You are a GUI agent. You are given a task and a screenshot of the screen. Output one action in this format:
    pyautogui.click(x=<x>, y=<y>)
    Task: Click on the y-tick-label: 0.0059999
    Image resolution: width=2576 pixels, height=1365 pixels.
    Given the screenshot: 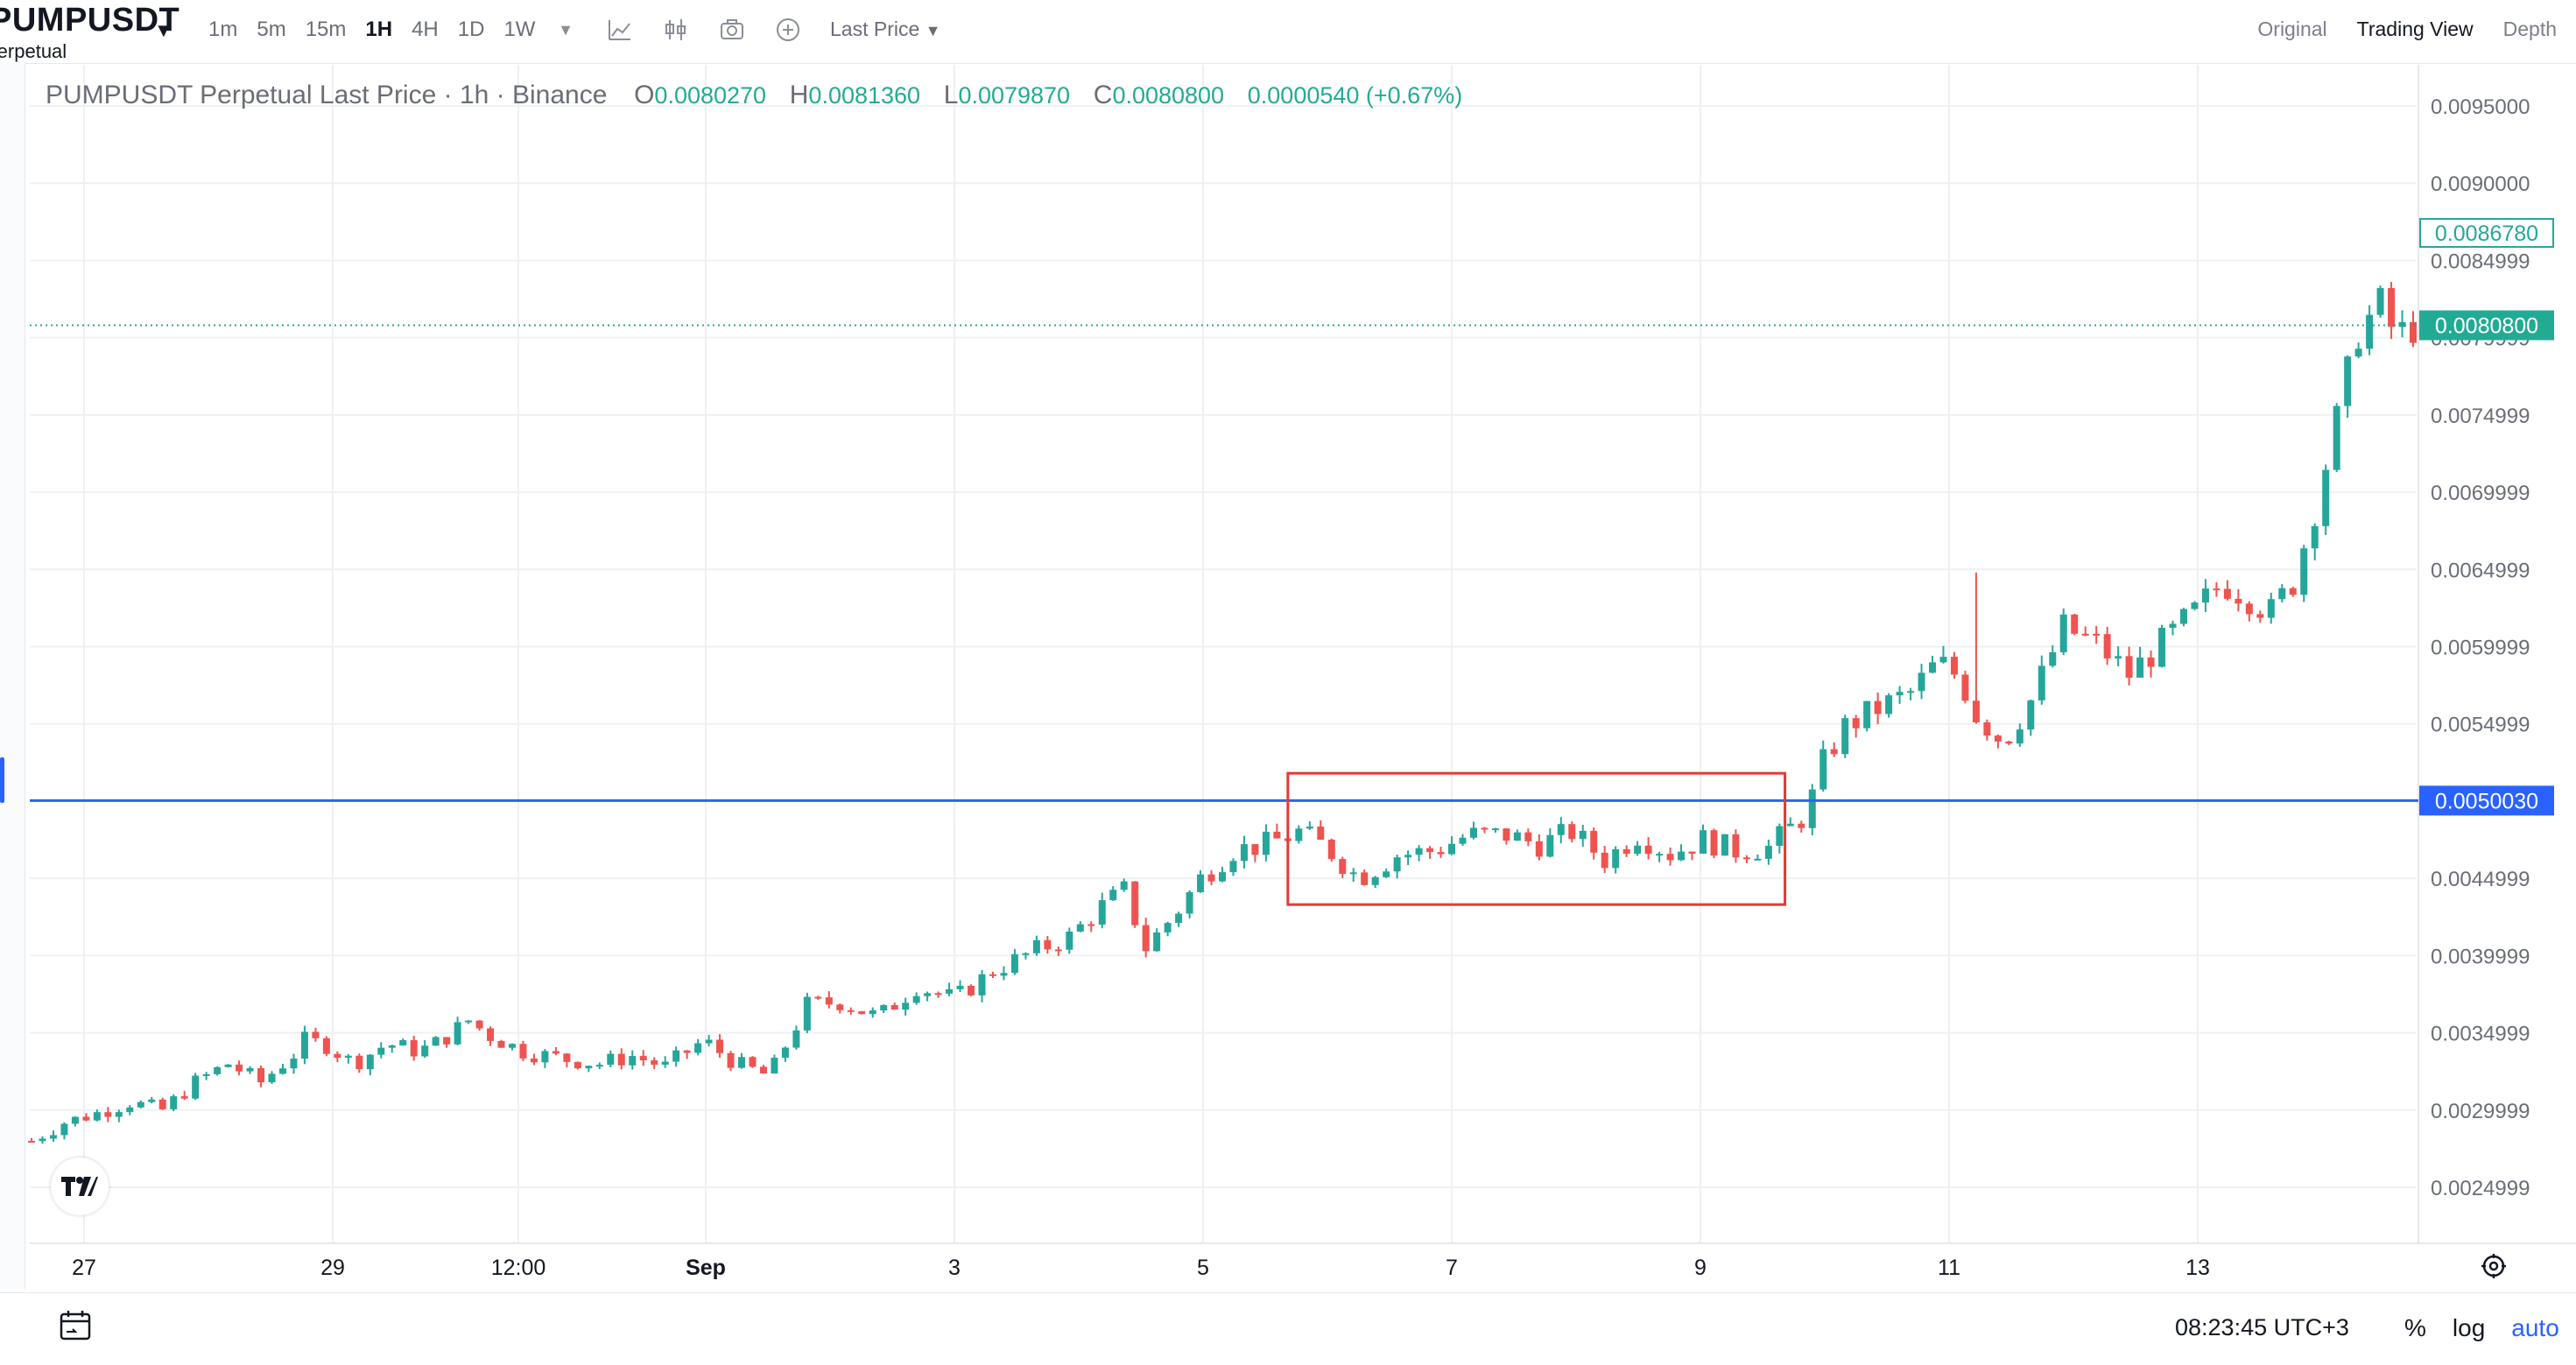 What is the action you would take?
    pyautogui.click(x=2480, y=648)
    